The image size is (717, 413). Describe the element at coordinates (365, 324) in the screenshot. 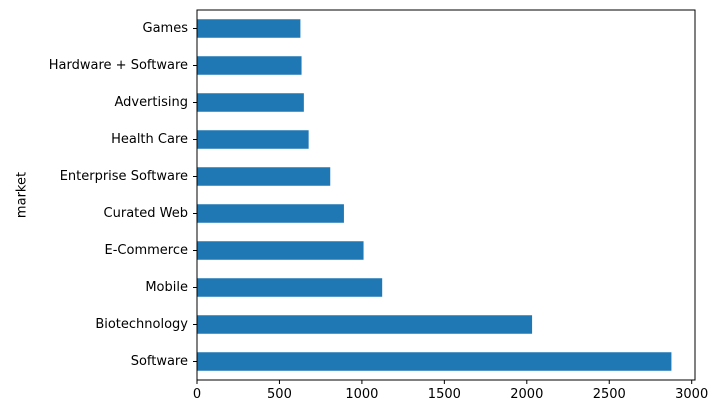

I see `bar-biotechnology` at that location.